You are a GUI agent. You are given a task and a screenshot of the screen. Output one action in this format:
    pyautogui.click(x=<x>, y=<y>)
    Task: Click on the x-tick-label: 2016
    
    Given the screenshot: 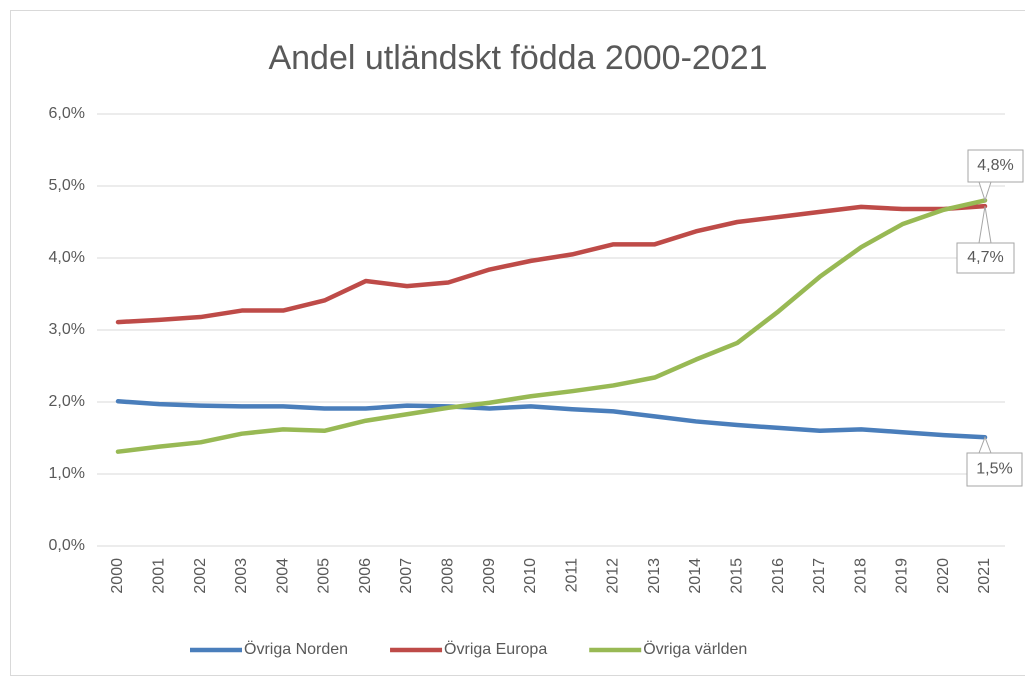 What is the action you would take?
    pyautogui.click(x=778, y=576)
    